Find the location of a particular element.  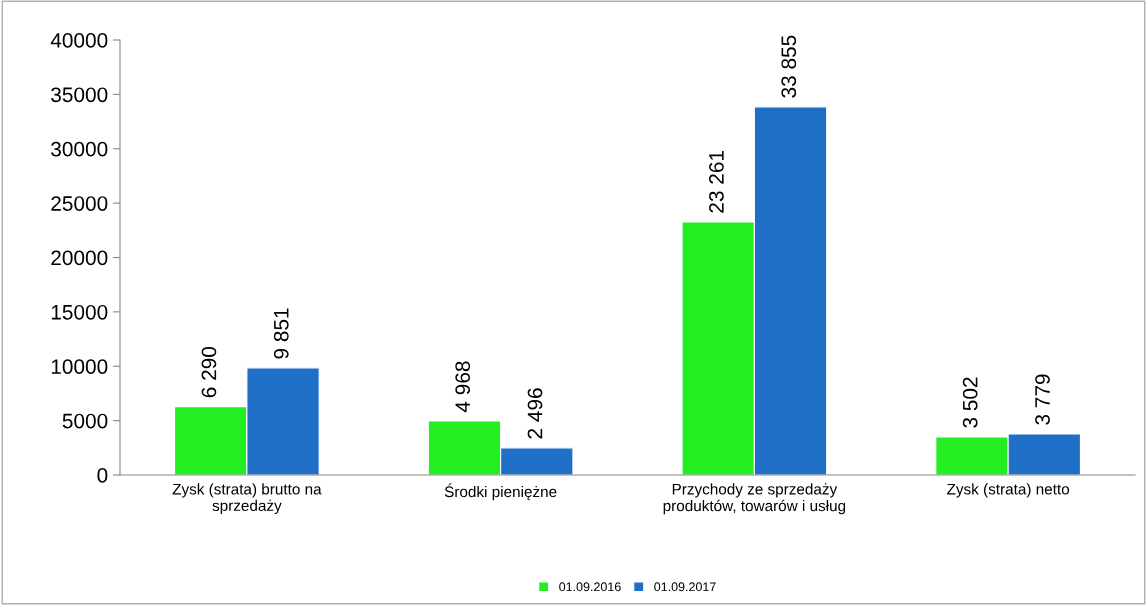

x-tick-label: Zysk (strata) brutto na sprzedaży is located at coordinates (247, 499).